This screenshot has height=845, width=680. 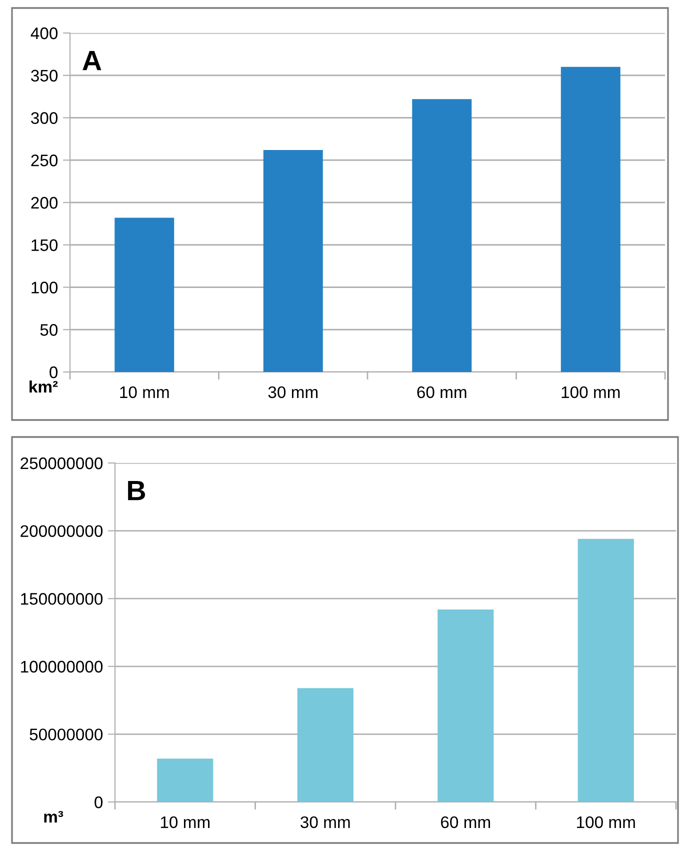 I want to click on y-tick-label: 100, so click(x=45, y=288).